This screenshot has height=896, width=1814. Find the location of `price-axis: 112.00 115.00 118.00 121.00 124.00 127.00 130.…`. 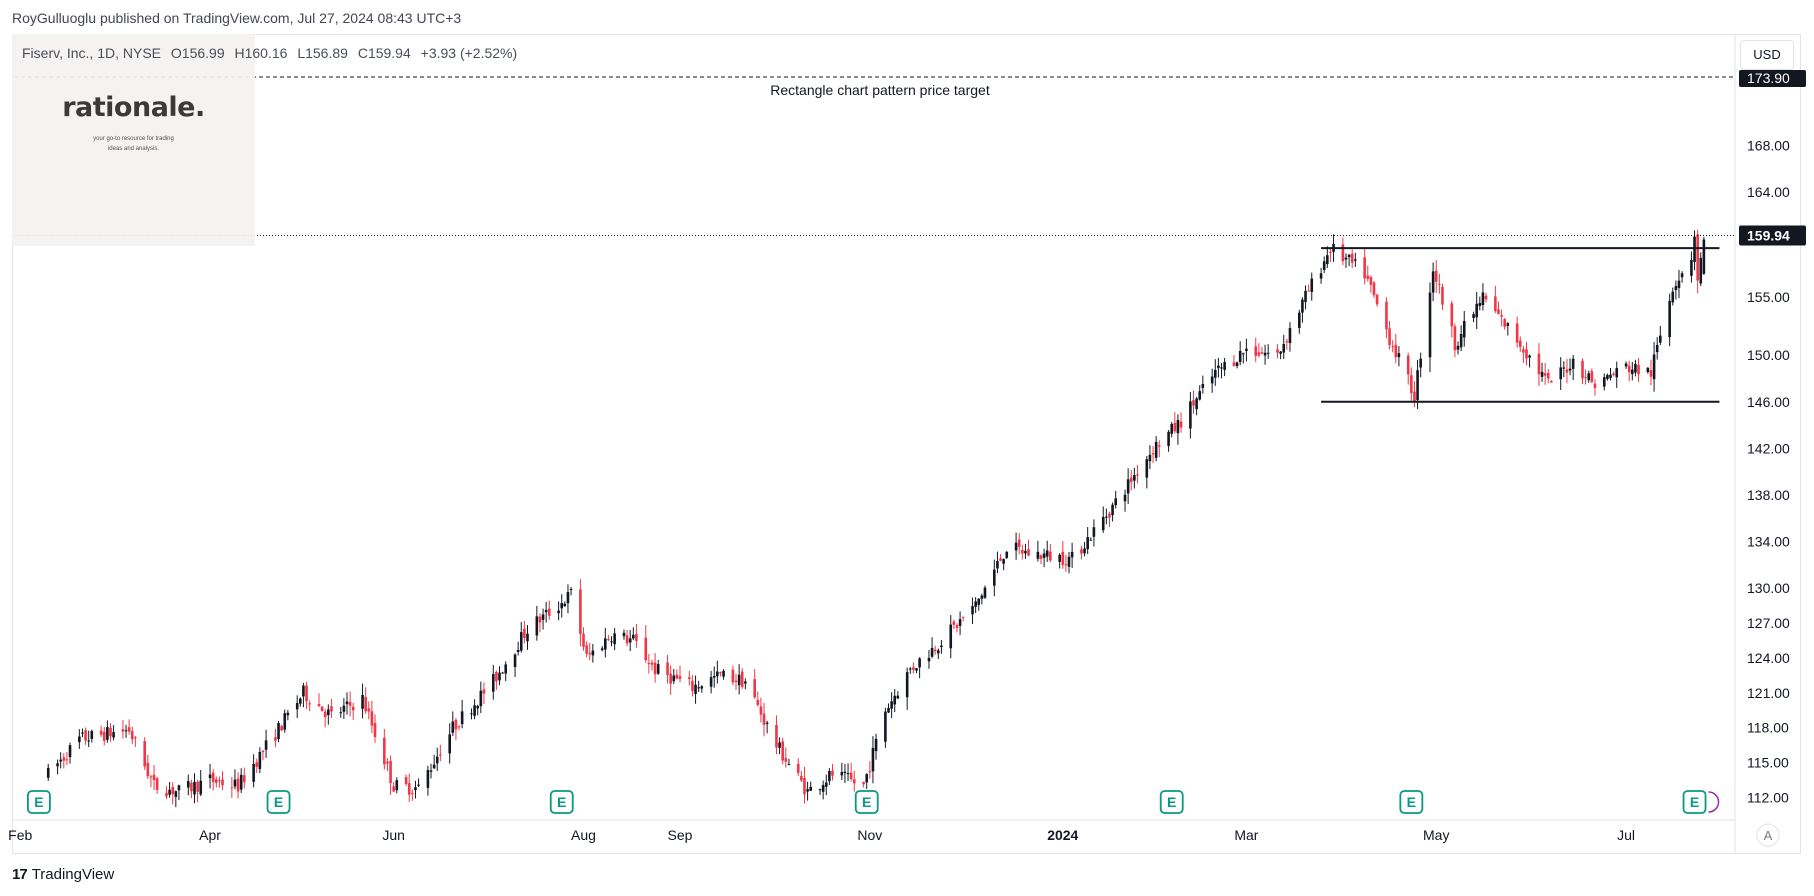

price-axis: 112.00 115.00 118.00 121.00 124.00 127.00 130.… is located at coordinates (1770, 444).